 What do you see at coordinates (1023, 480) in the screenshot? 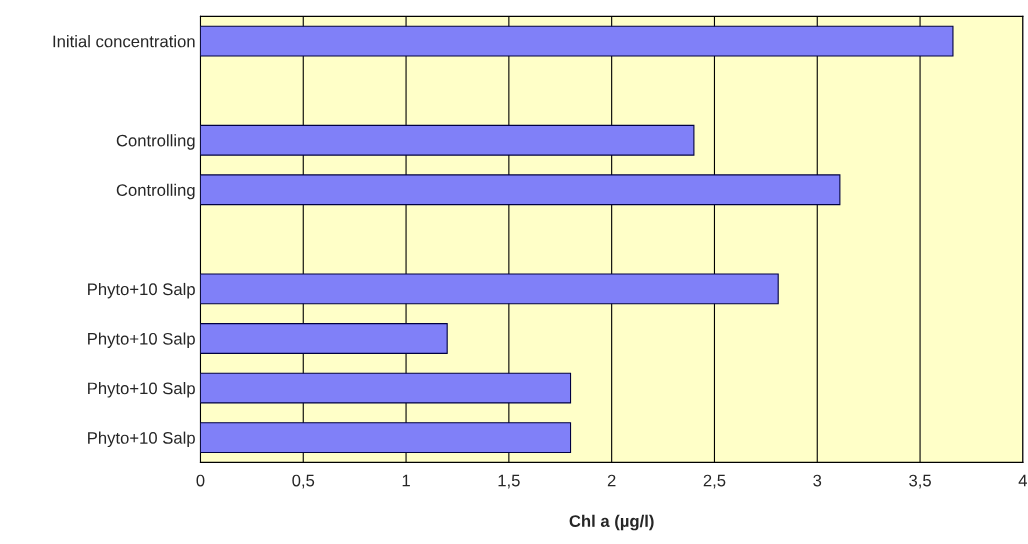
I see `x-tick-label: 4` at bounding box center [1023, 480].